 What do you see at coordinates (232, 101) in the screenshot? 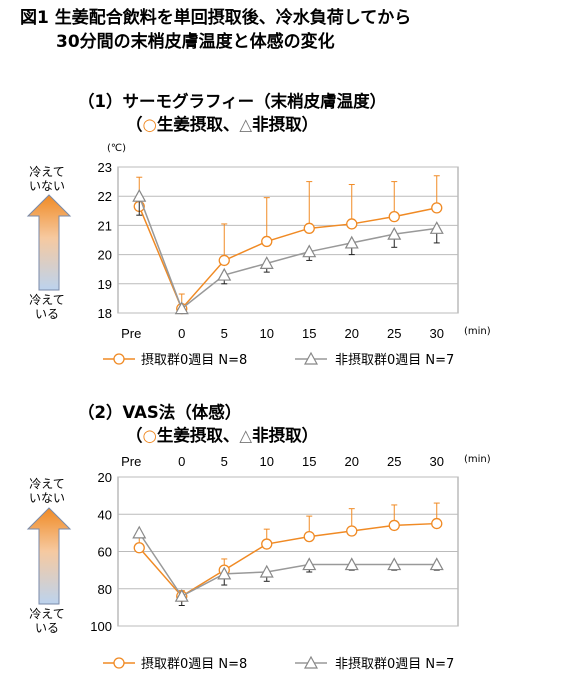
I see `section1-title-line1: （1）サーモグラフィー（末梢皮膚温度）` at bounding box center [232, 101].